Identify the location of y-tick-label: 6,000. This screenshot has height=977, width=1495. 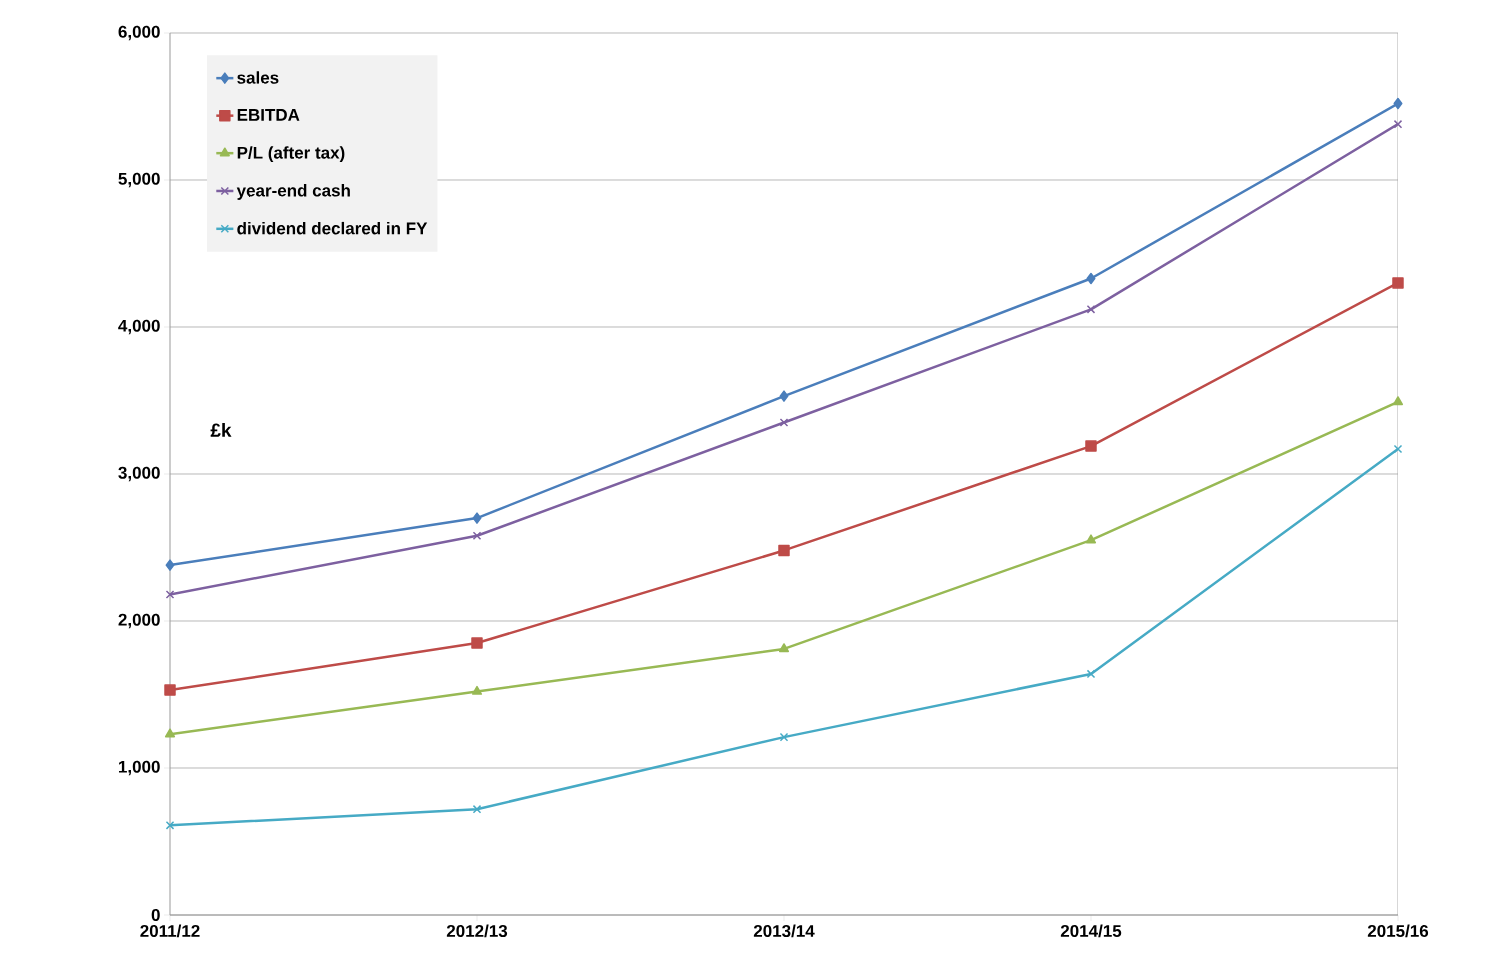
(139, 33).